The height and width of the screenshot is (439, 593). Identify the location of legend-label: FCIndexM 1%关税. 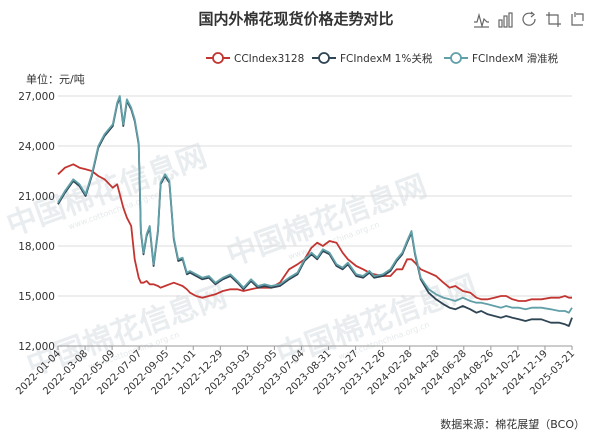
(386, 58).